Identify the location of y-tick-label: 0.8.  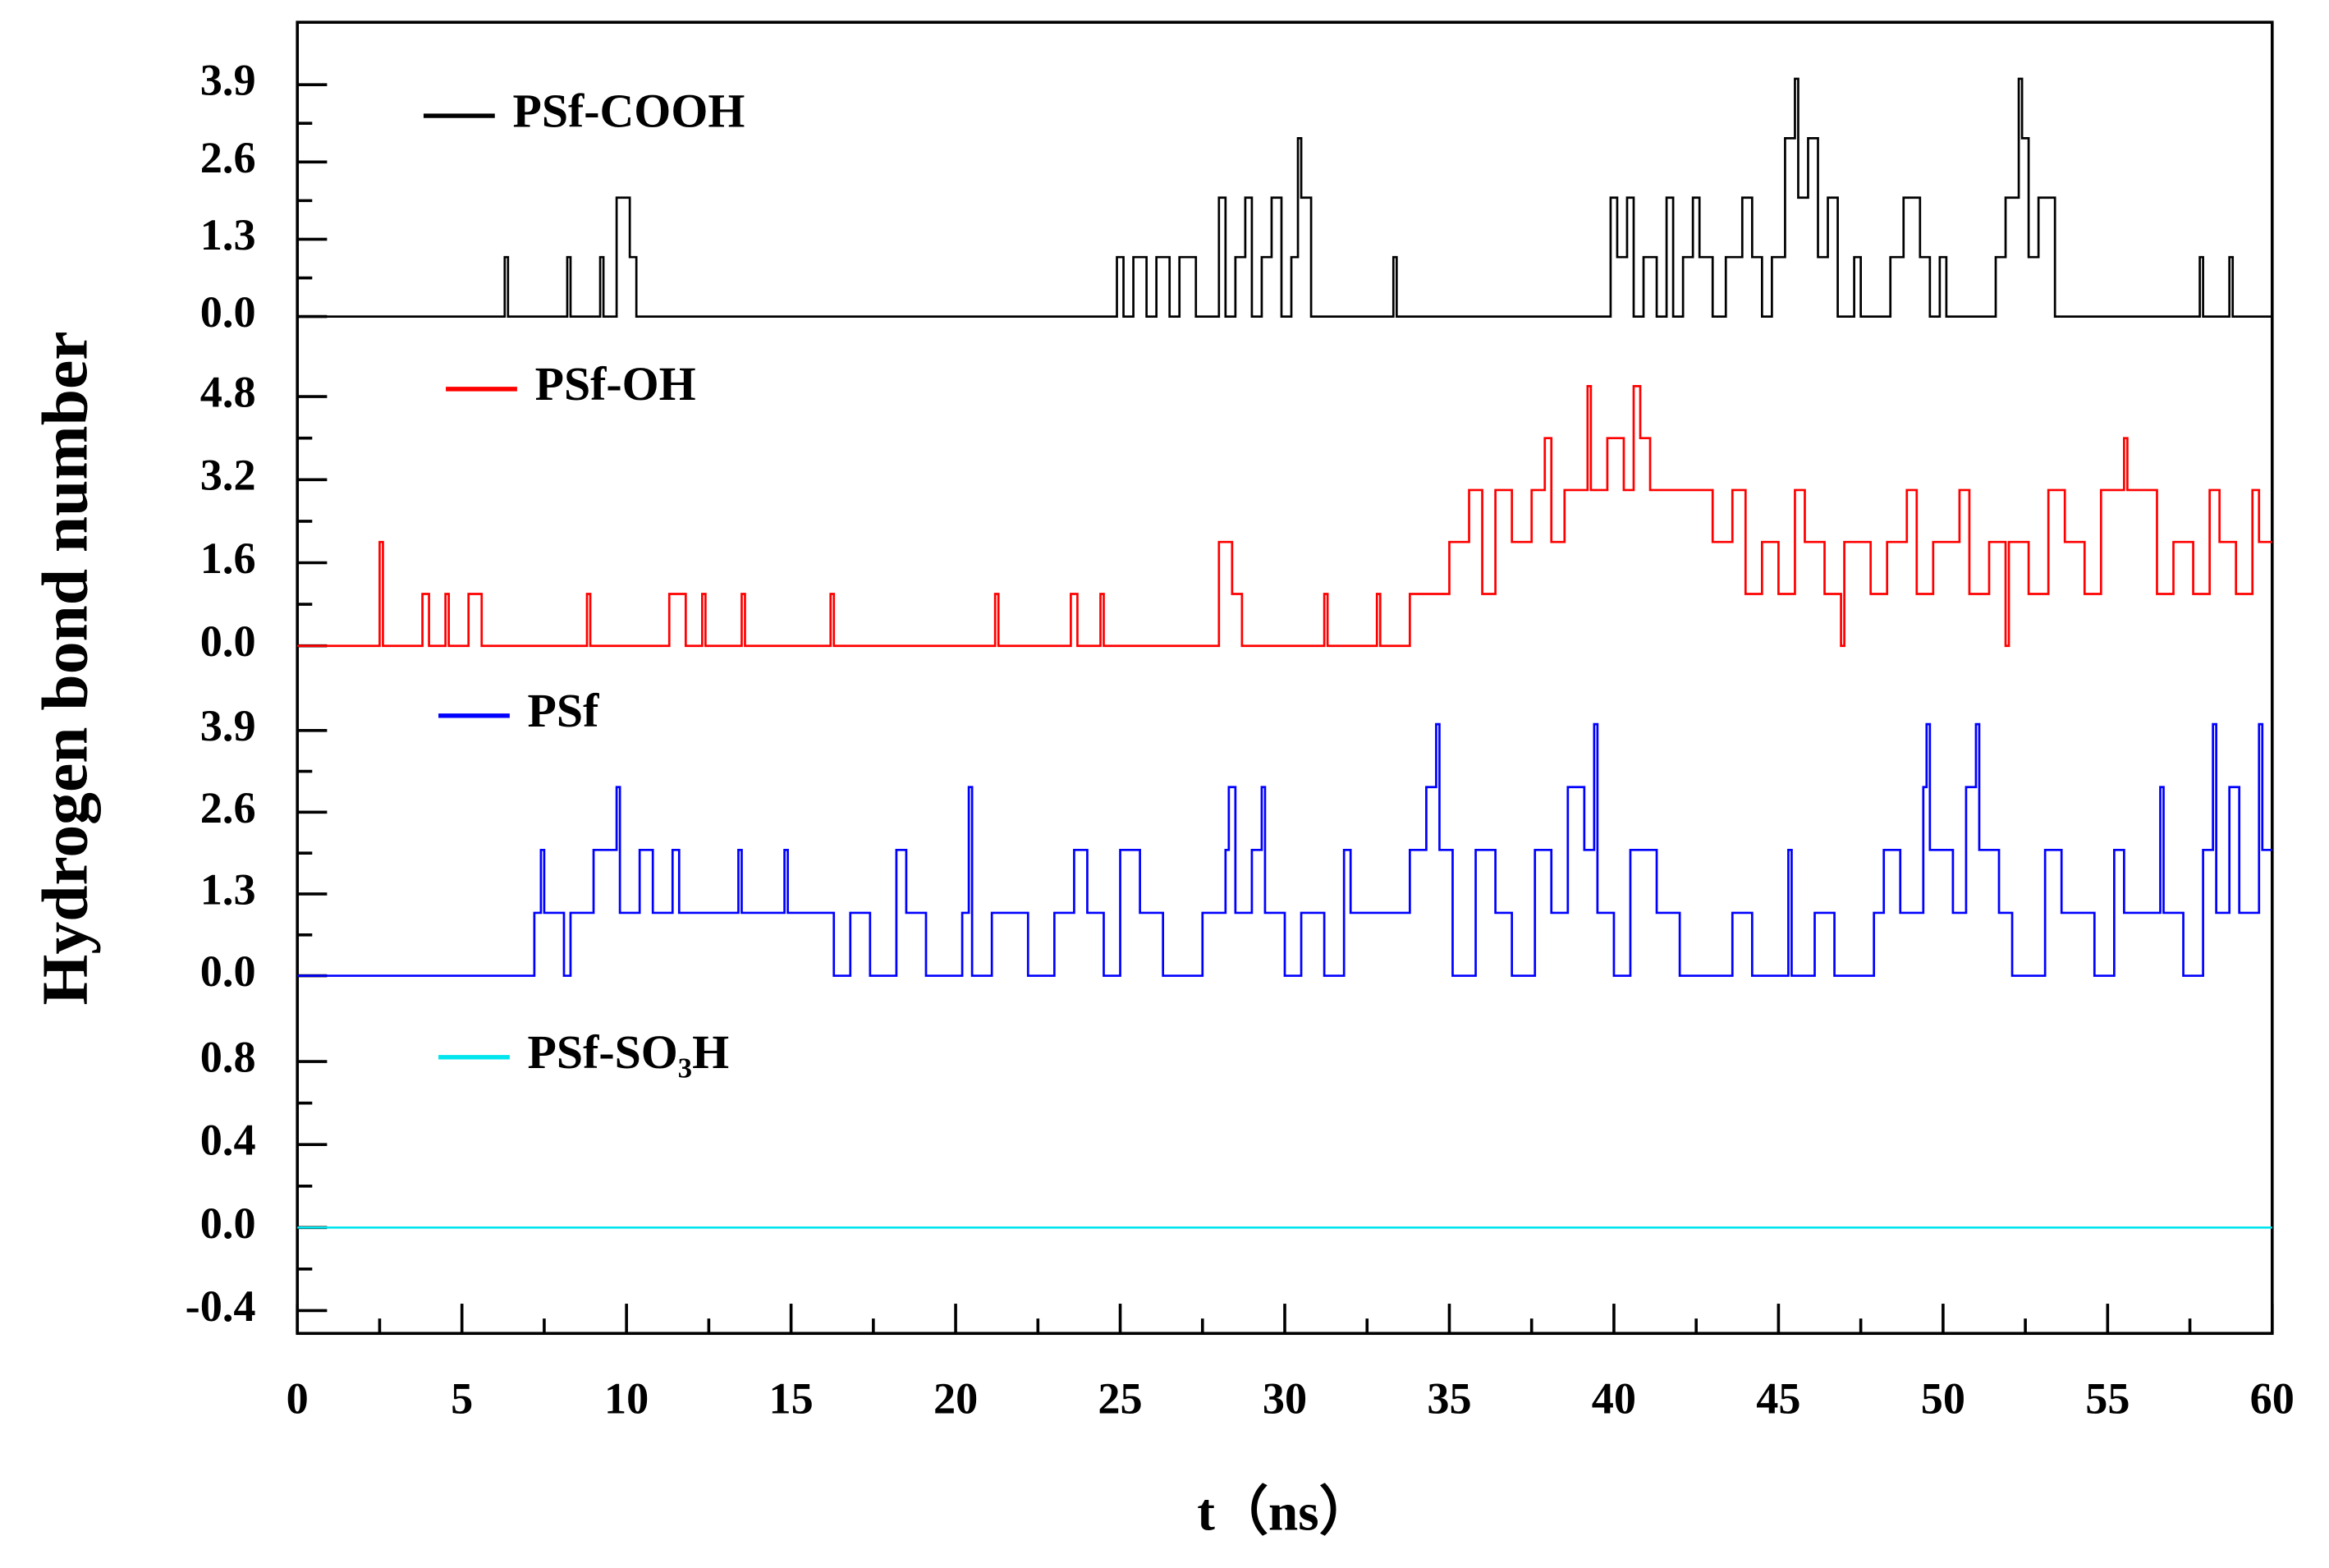
(228, 1057).